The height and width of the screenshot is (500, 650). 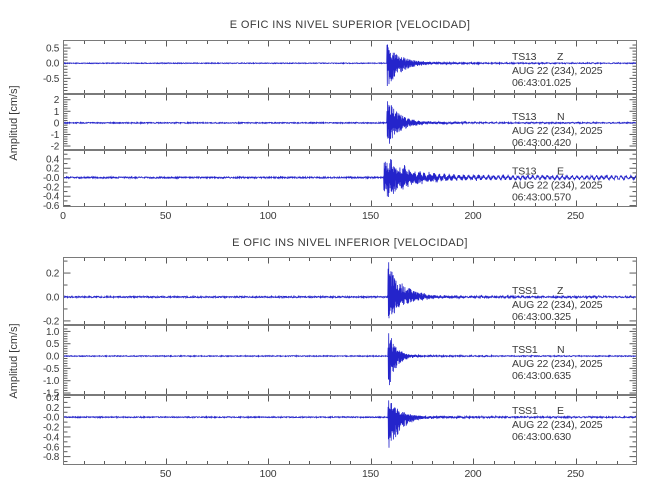 I want to click on y-tick-label: -0.8, so click(x=51, y=457).